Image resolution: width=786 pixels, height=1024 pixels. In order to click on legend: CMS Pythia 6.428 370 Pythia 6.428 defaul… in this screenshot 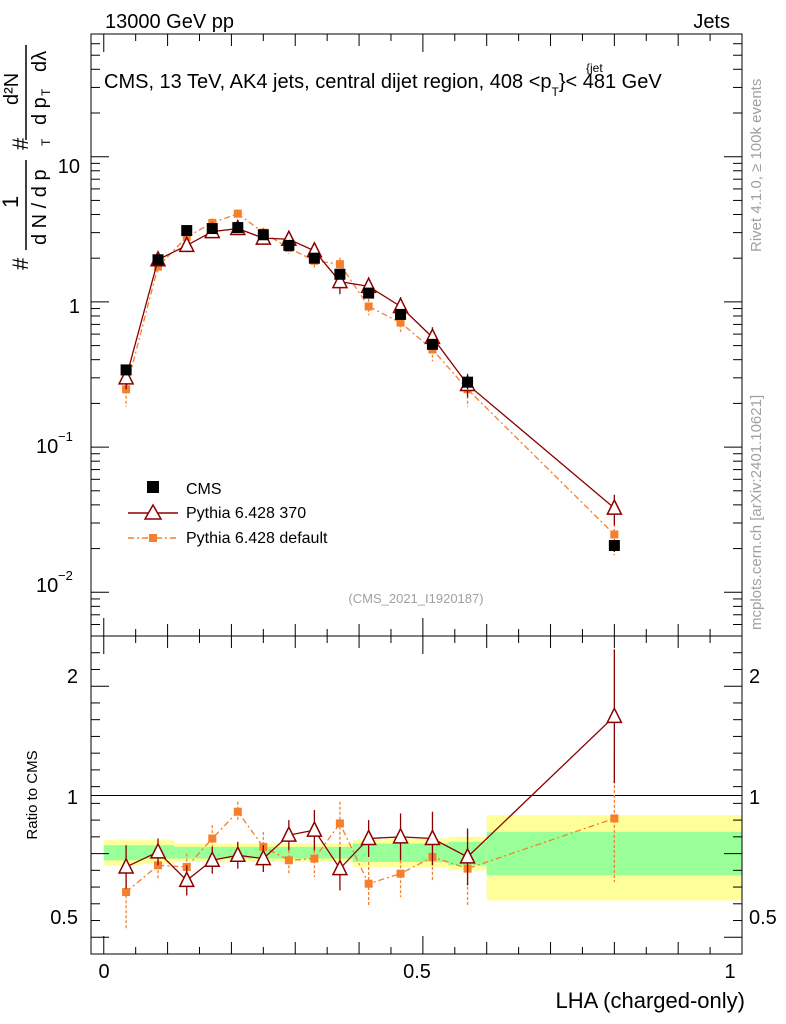, I will do `click(228, 514)`.